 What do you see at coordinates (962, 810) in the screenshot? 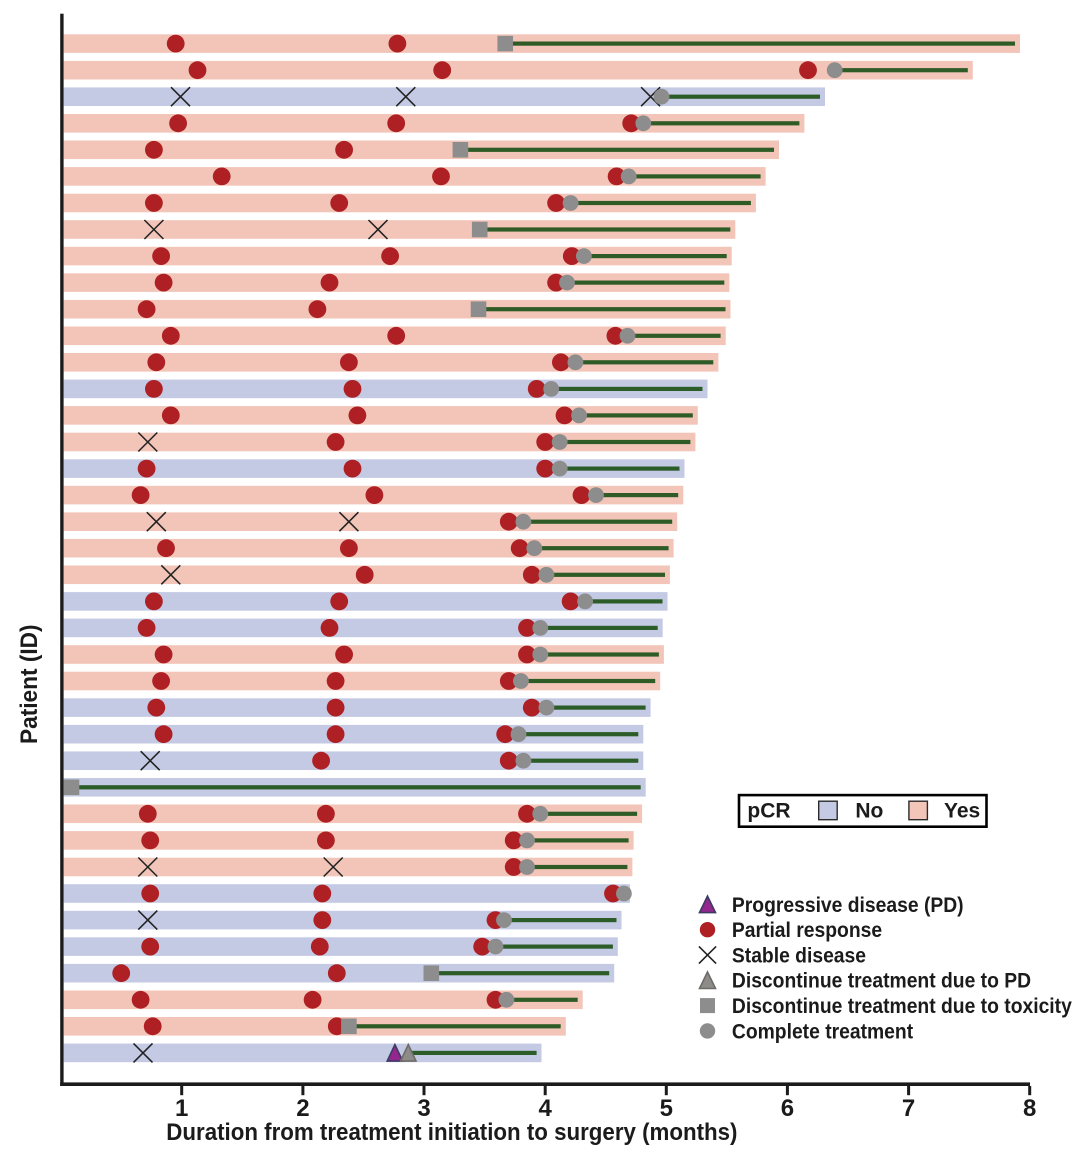
I see `svg-text: Yes` at bounding box center [962, 810].